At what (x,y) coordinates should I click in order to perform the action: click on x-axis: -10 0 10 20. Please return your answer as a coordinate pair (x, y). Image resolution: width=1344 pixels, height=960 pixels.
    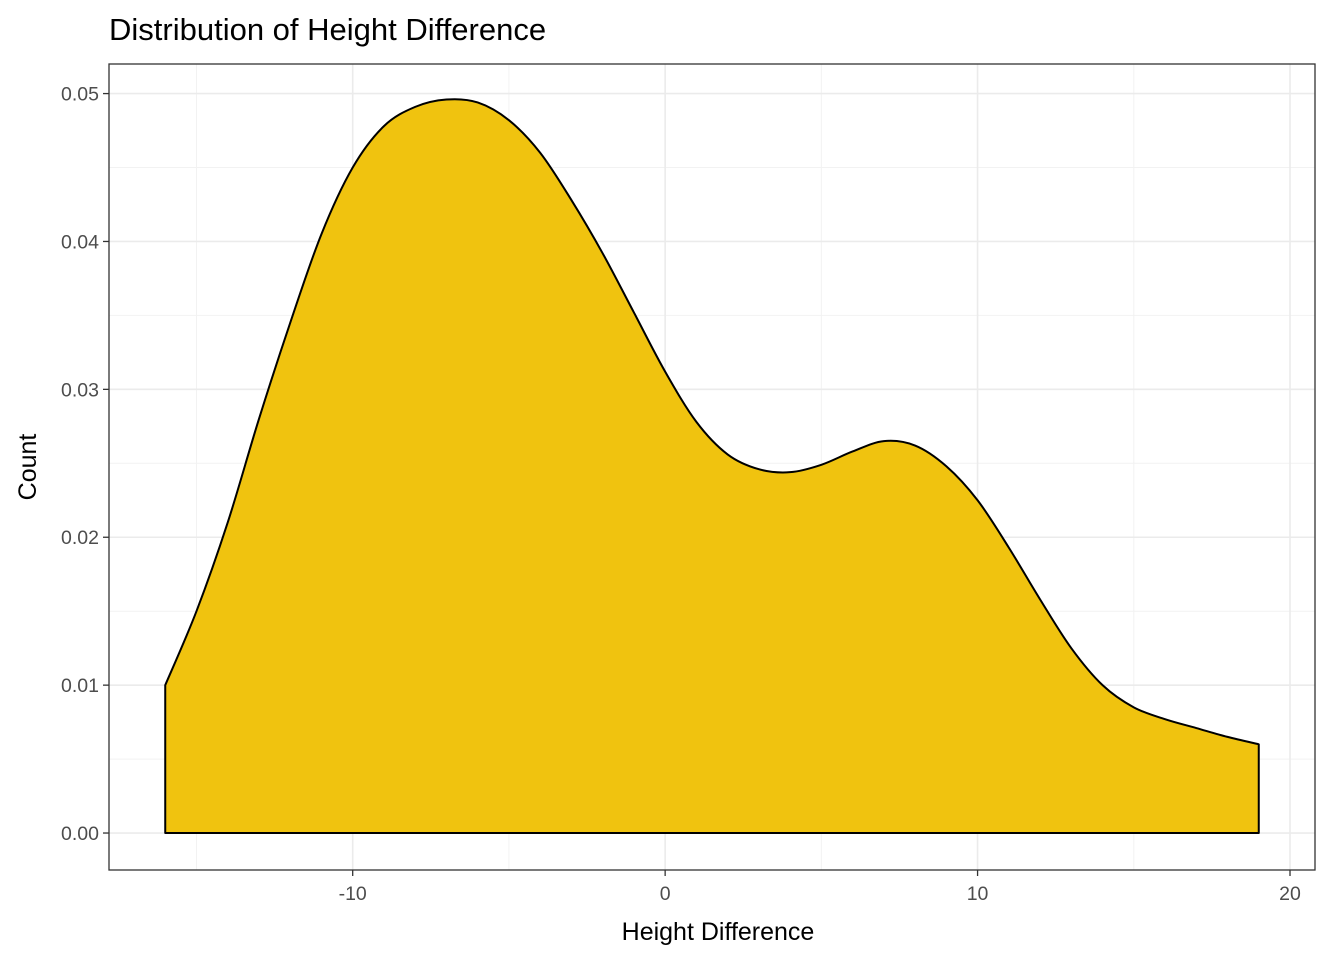
    Looking at the image, I should click on (820, 887).